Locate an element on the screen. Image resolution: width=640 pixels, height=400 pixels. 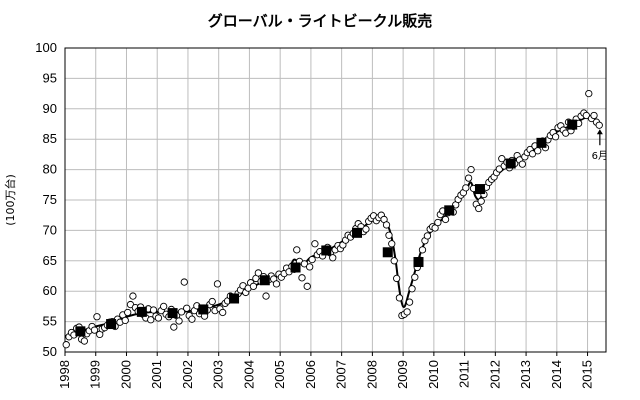
x-tick-label: 2006 is located at coordinates (310, 374).